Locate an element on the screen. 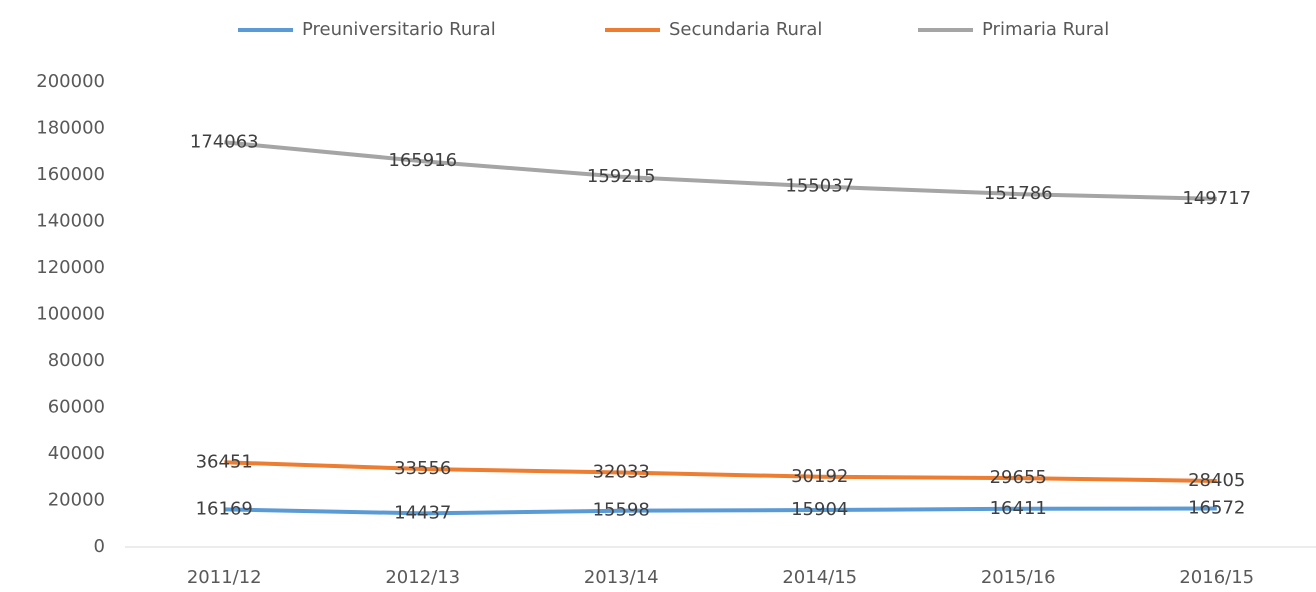  x-tick-label: 2016/15 is located at coordinates (1216, 577).